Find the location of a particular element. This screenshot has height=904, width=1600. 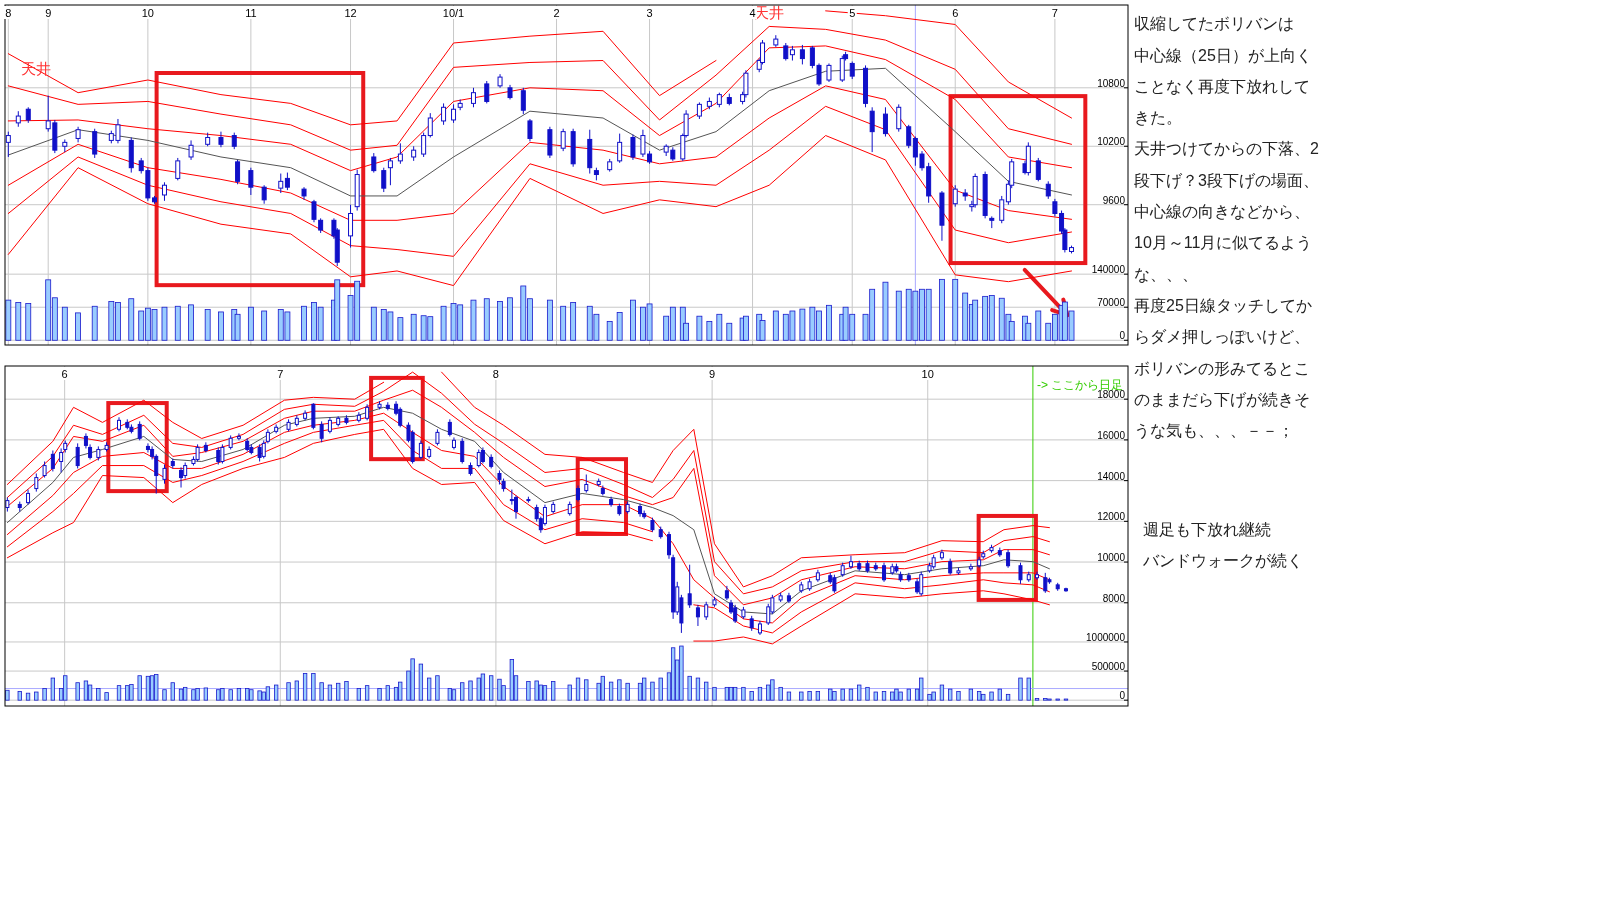

y-tick-label: 18000 is located at coordinates (1111, 395).